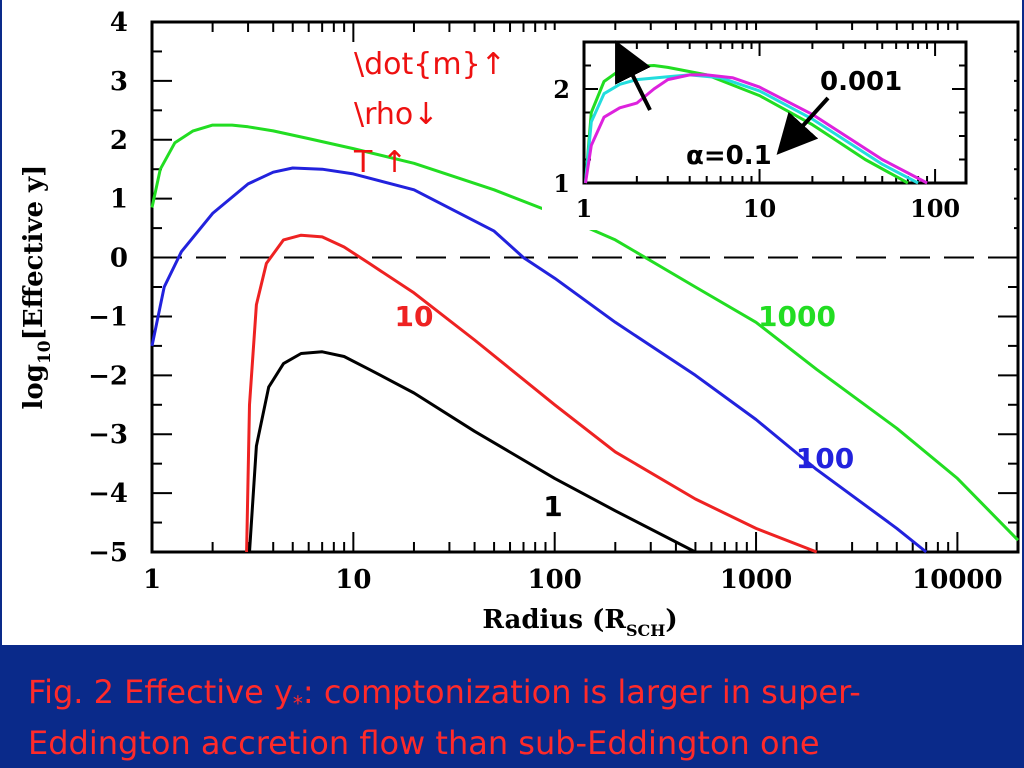 This screenshot has width=1024, height=768. What do you see at coordinates (108, 494) in the screenshot?
I see `main-y-tick-label: −4` at bounding box center [108, 494].